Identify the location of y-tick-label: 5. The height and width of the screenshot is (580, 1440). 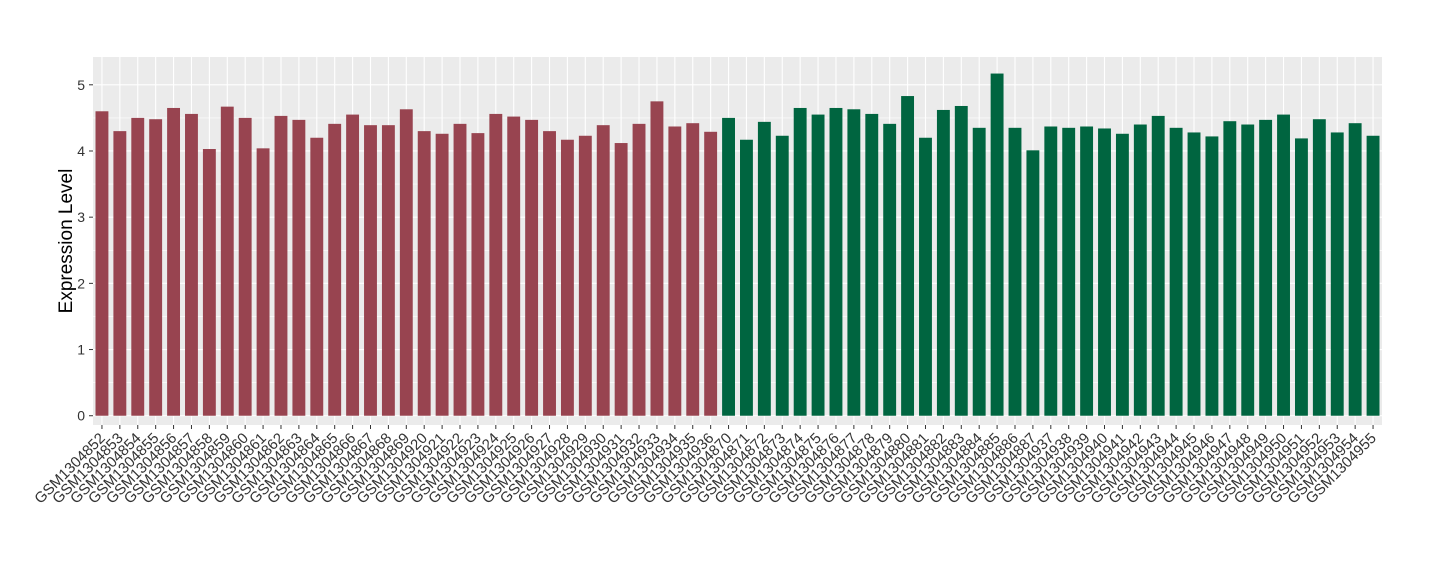
(81, 85).